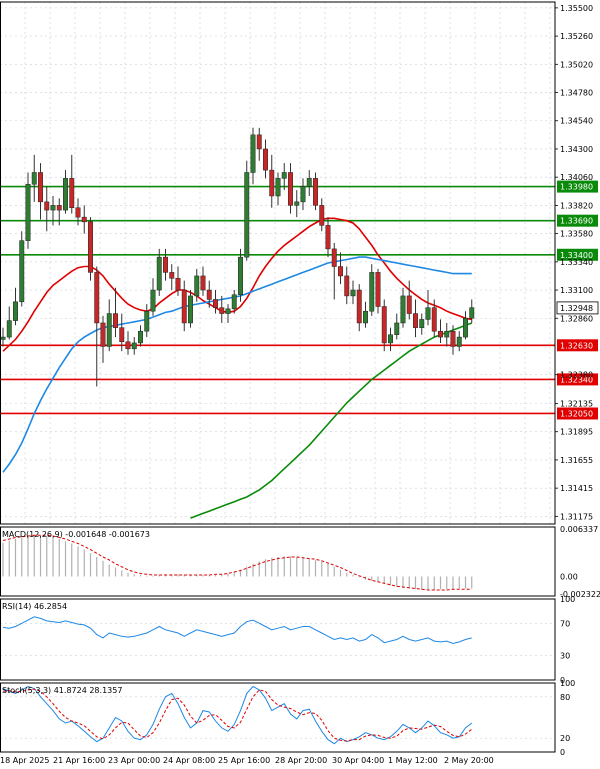 The width and height of the screenshot is (600, 769). Describe the element at coordinates (579, 529) in the screenshot. I see `macd-tick-label: 0.006337` at that location.